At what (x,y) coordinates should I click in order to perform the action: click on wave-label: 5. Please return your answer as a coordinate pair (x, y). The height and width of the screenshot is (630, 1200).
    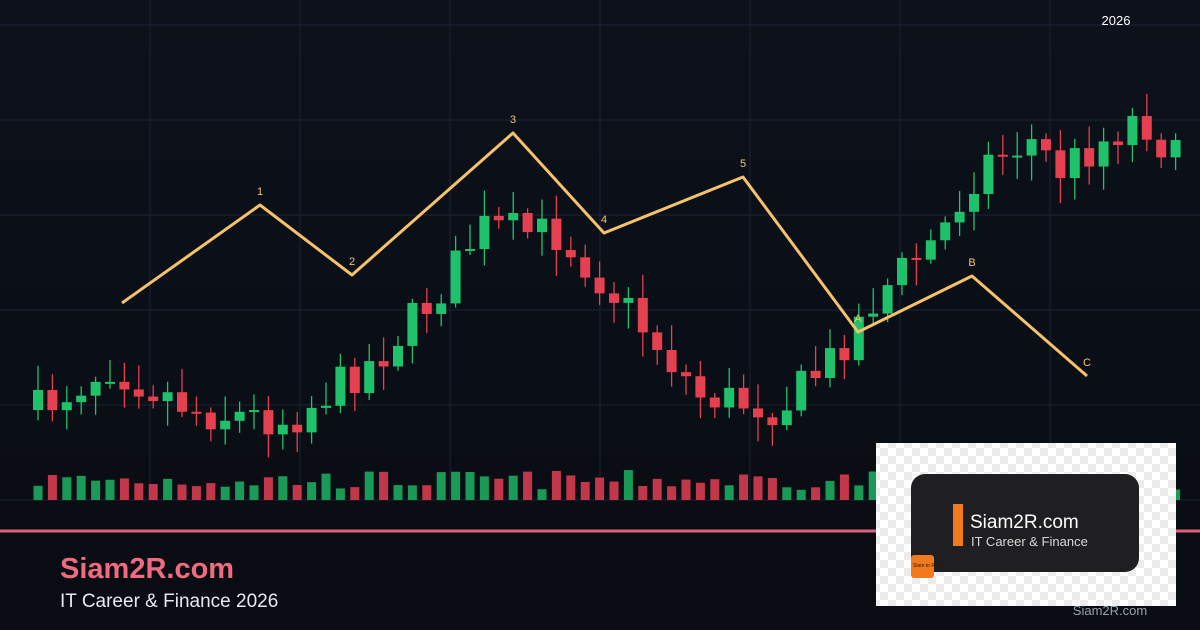
    Looking at the image, I should click on (743, 164).